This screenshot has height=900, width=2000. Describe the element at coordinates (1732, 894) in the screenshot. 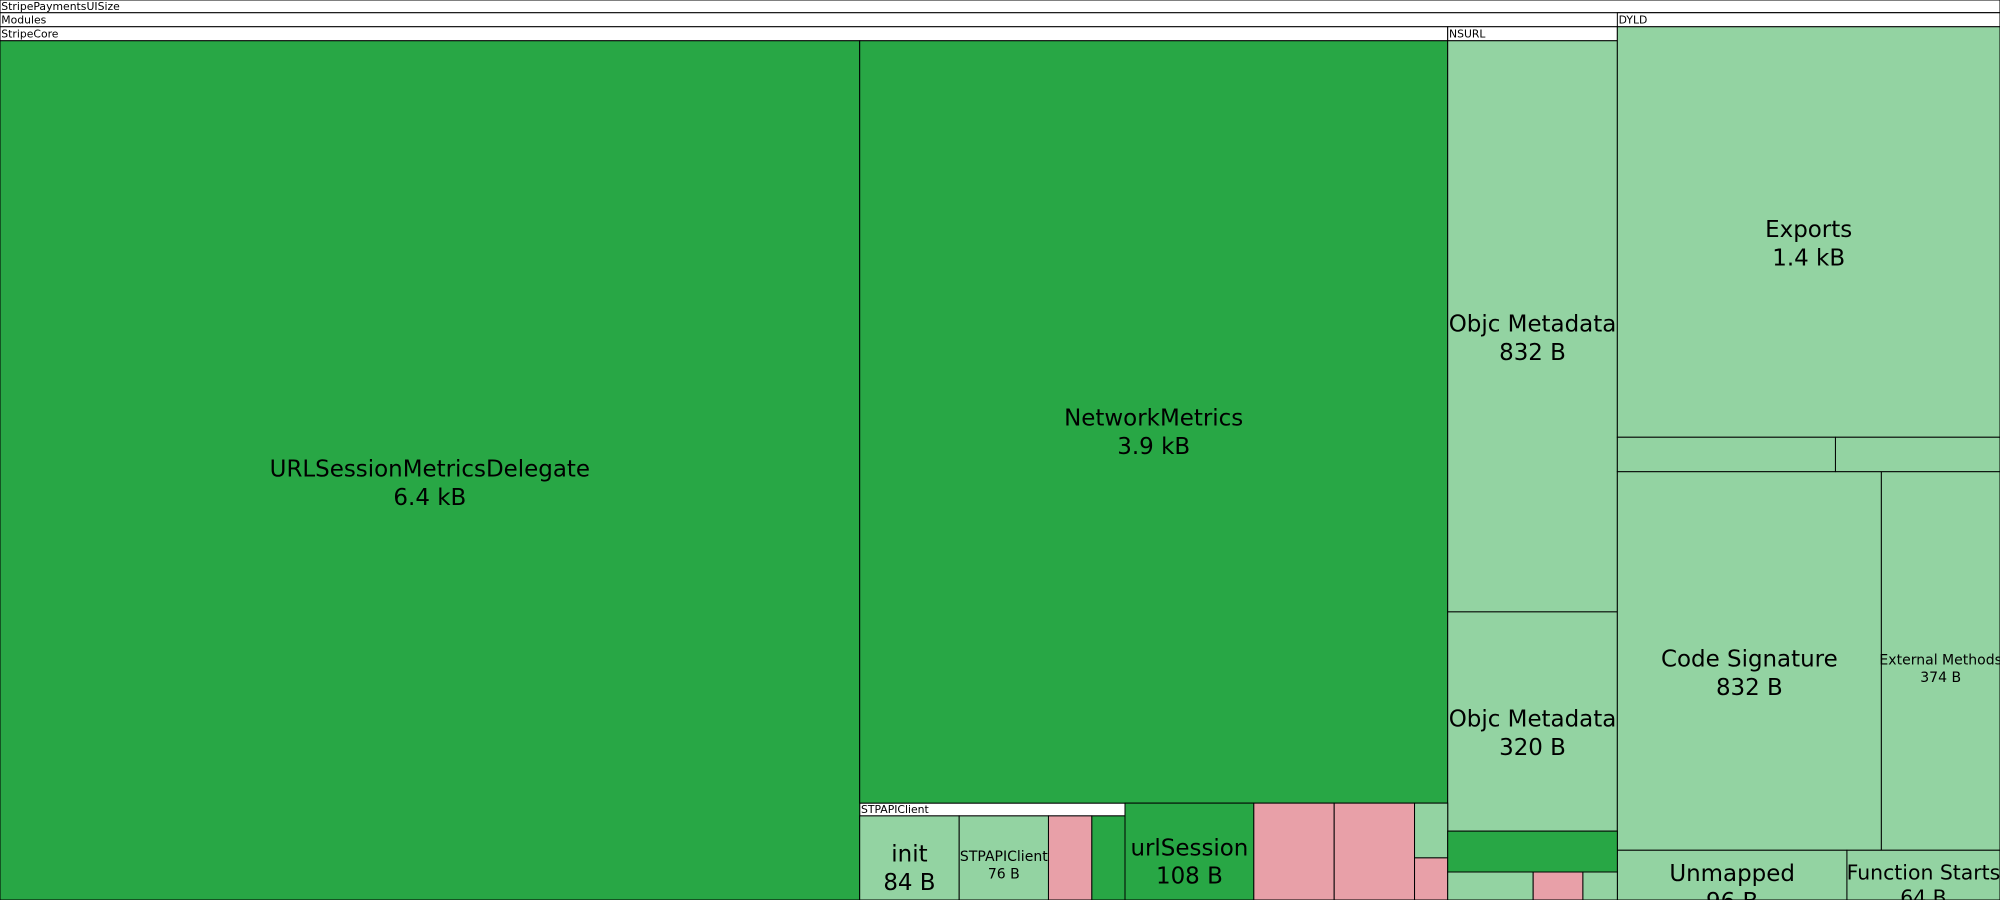

I see `node-size: 96 B` at that location.